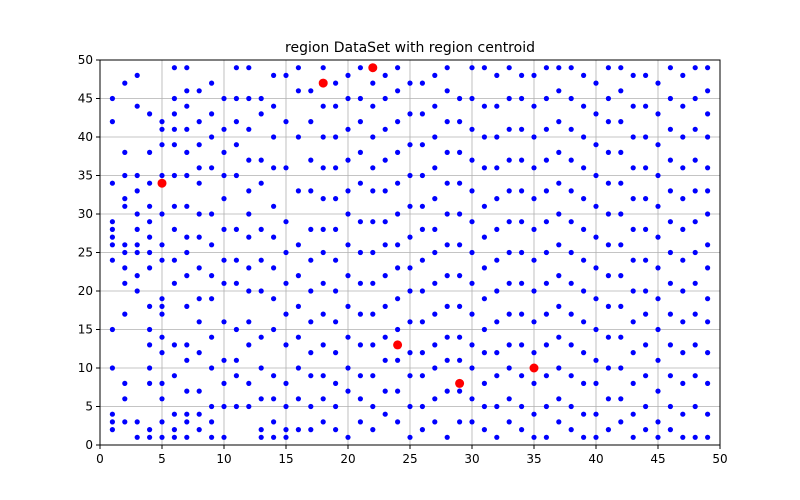 This screenshot has width=800, height=500. What do you see at coordinates (85, 291) in the screenshot?
I see `y-tick-label: 20` at bounding box center [85, 291].